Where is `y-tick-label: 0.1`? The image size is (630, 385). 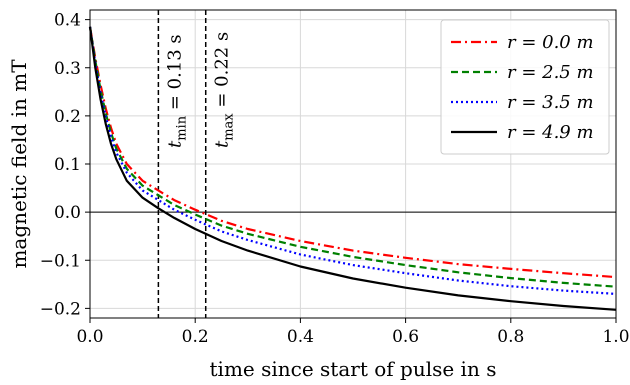
y-tick-label: 0.1 is located at coordinates (67, 165).